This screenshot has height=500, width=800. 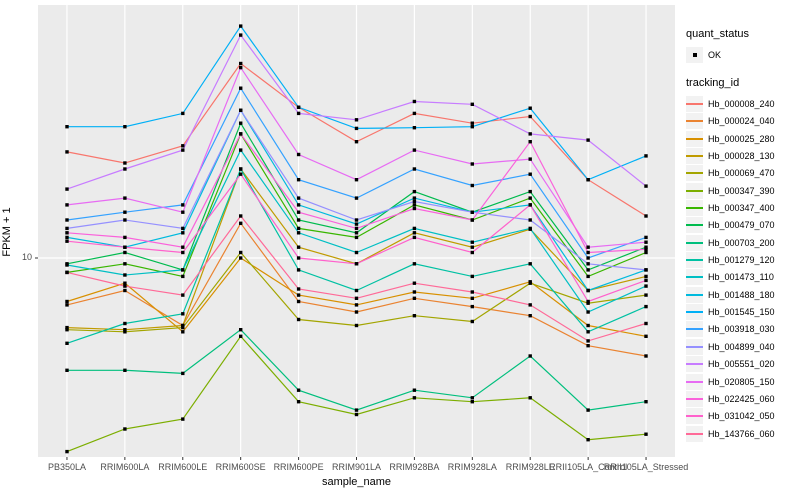 I want to click on x-tick-label-RRIM600SE: RRIM600SE, so click(x=240, y=467).